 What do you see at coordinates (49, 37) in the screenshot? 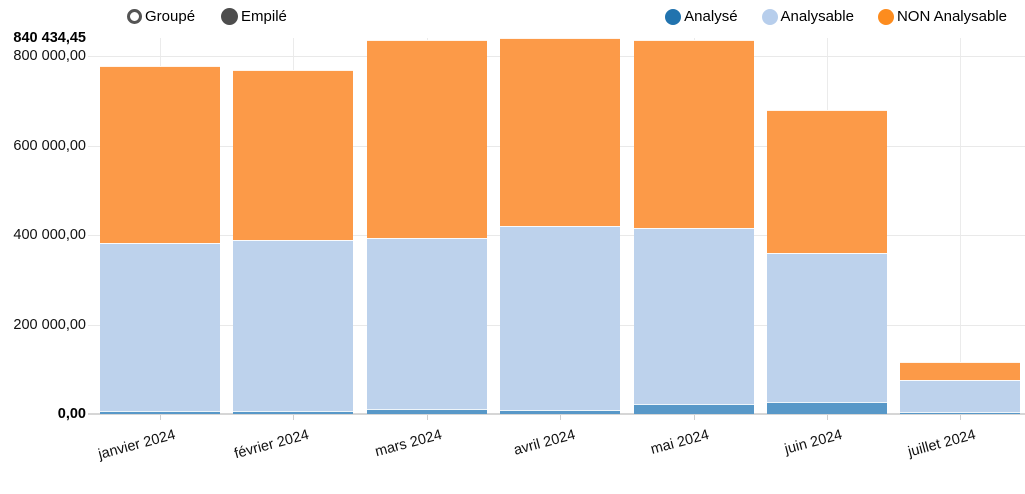
I see `y-axis-tick-label: 840 434,45` at bounding box center [49, 37].